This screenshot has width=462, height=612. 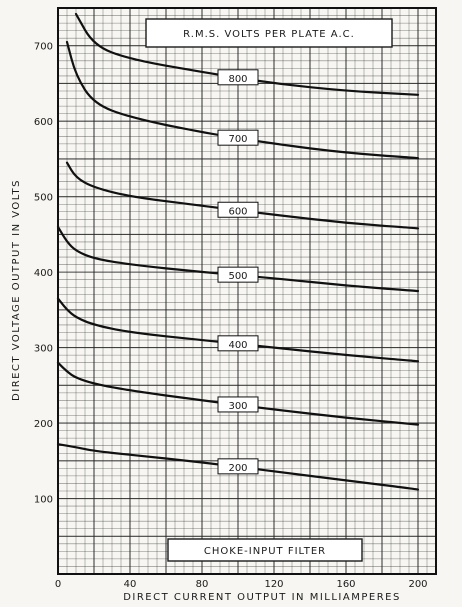 I want to click on y-axis-title: DIRECT VOLTAGE OUTPUT IN VOLTS, so click(x=16, y=290).